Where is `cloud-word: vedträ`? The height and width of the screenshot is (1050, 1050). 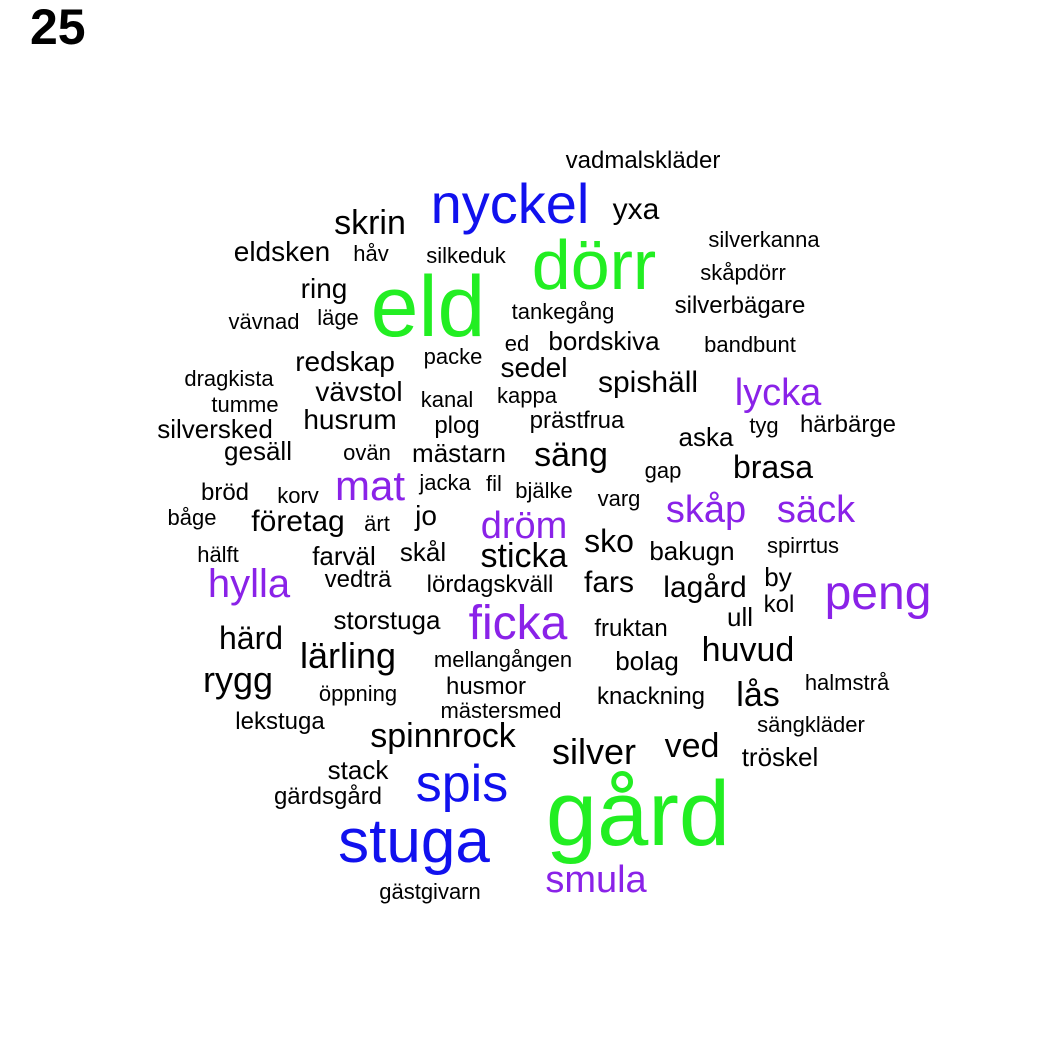 cloud-word: vedträ is located at coordinates (358, 579).